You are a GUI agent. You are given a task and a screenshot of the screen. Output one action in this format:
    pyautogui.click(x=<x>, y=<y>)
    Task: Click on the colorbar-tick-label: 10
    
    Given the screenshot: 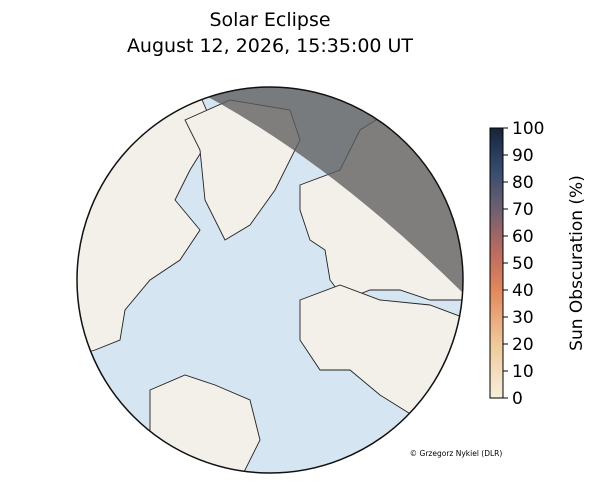 What is the action you would take?
    pyautogui.click(x=523, y=372)
    